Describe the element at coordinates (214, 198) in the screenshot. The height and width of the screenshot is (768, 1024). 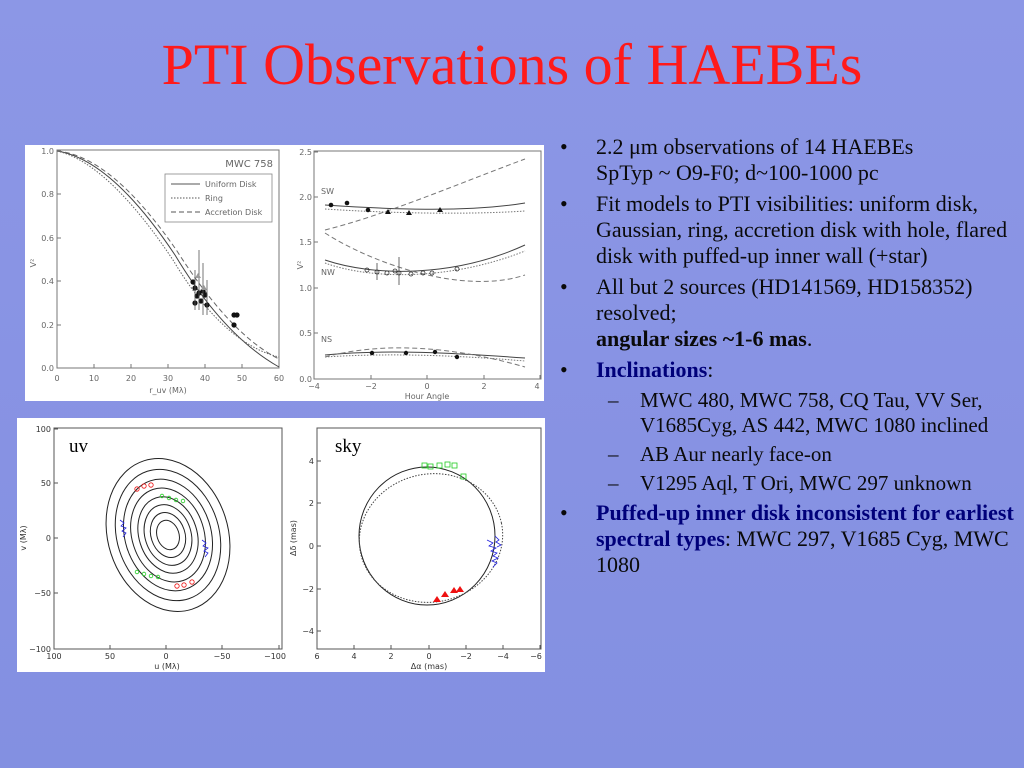
I see `legend-label: Ring` at that location.